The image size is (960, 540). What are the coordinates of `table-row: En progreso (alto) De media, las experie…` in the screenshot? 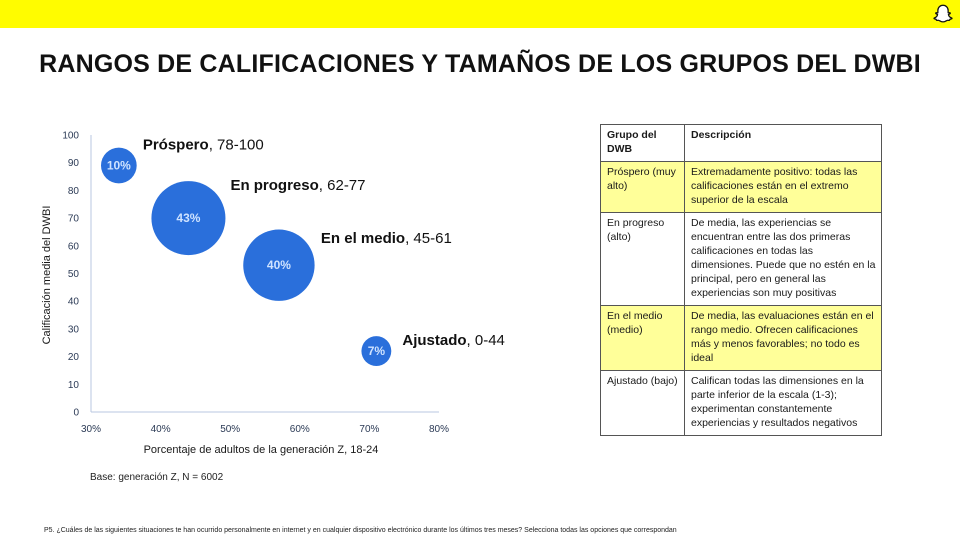 It's located at (741, 259).